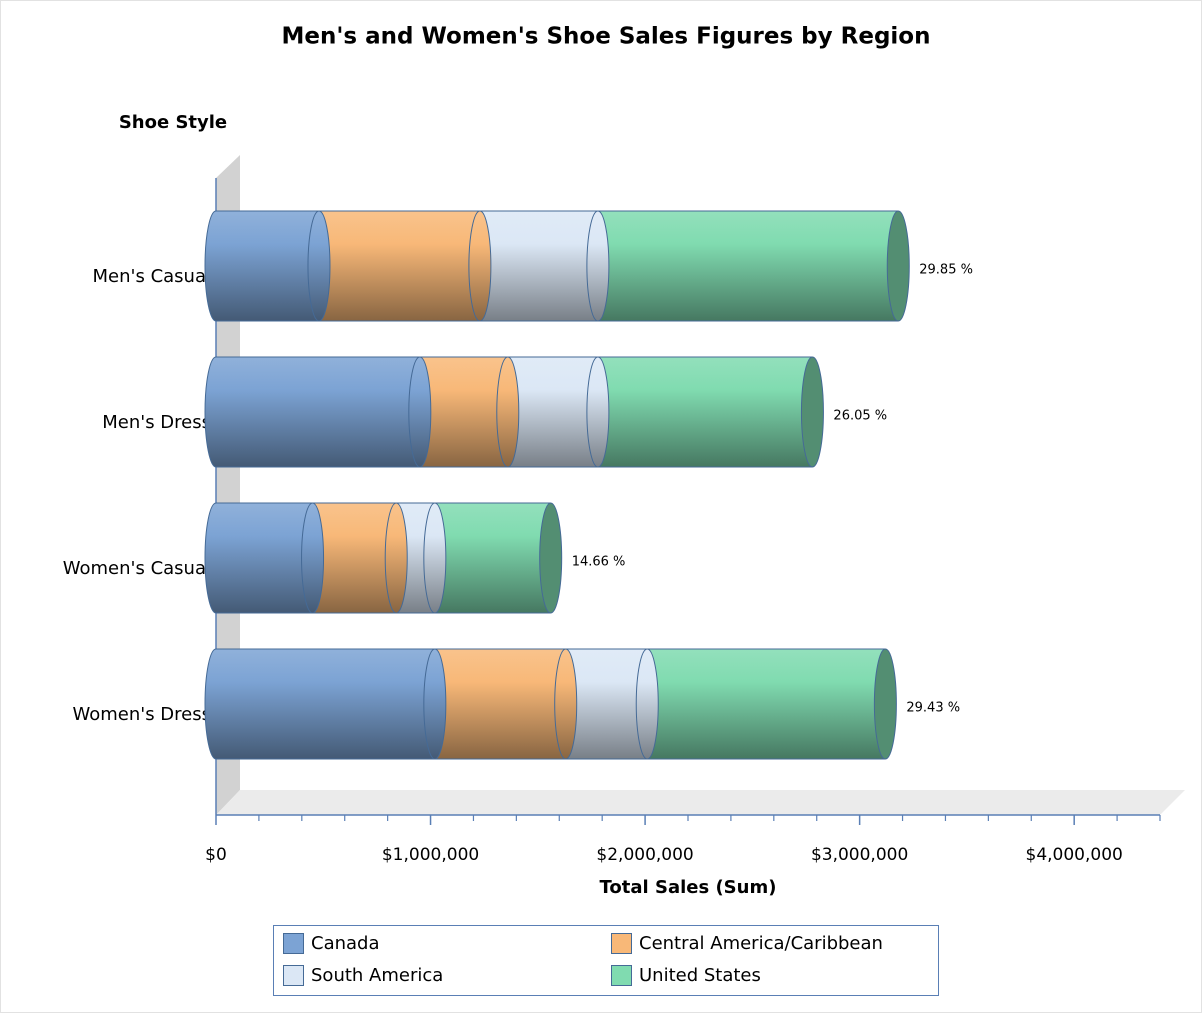 The width and height of the screenshot is (1202, 1013). Describe the element at coordinates (860, 416) in the screenshot. I see `total-label: 26.05 %` at that location.